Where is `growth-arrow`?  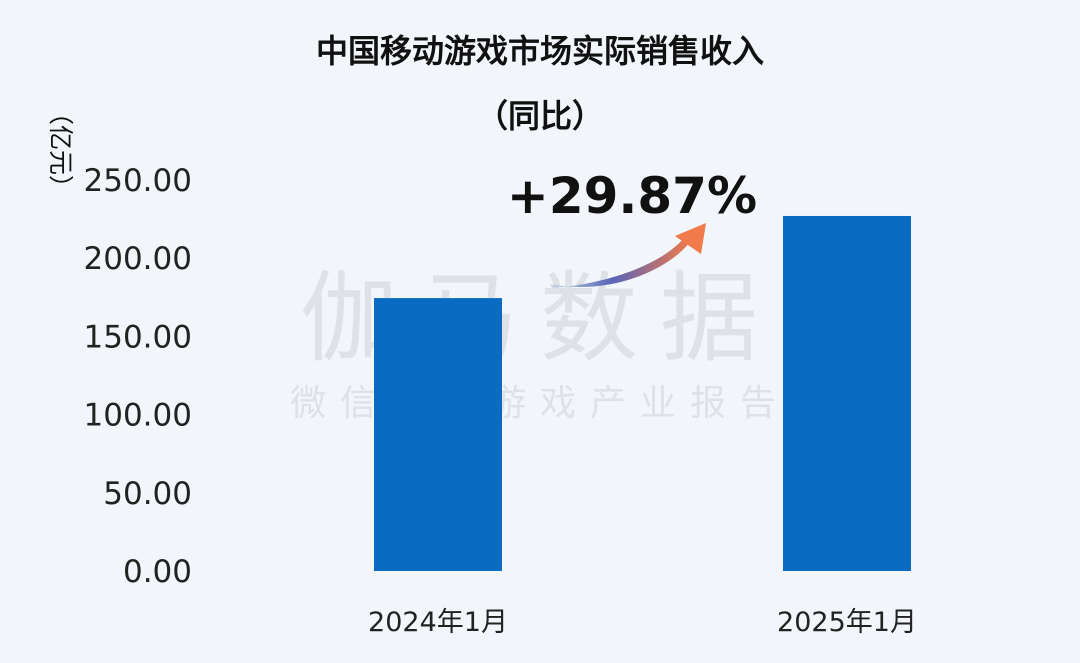 growth-arrow is located at coordinates (628, 255).